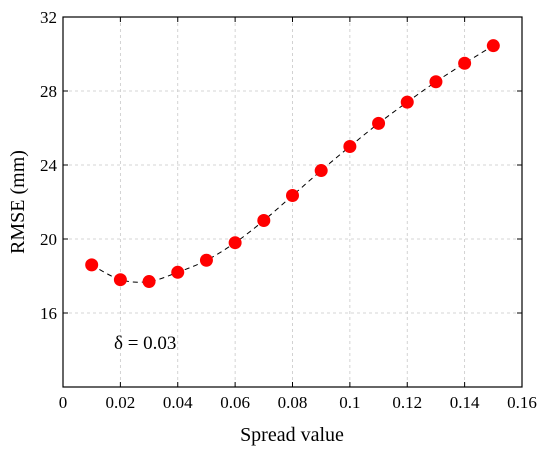  I want to click on x-tick-label: 0.16, so click(522, 402).